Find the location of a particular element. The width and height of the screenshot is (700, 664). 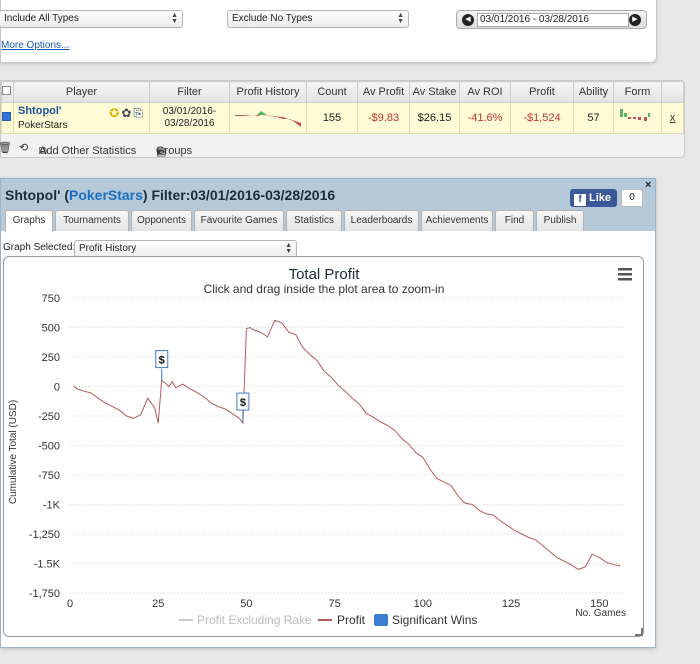

column-header: Filter is located at coordinates (189, 92).